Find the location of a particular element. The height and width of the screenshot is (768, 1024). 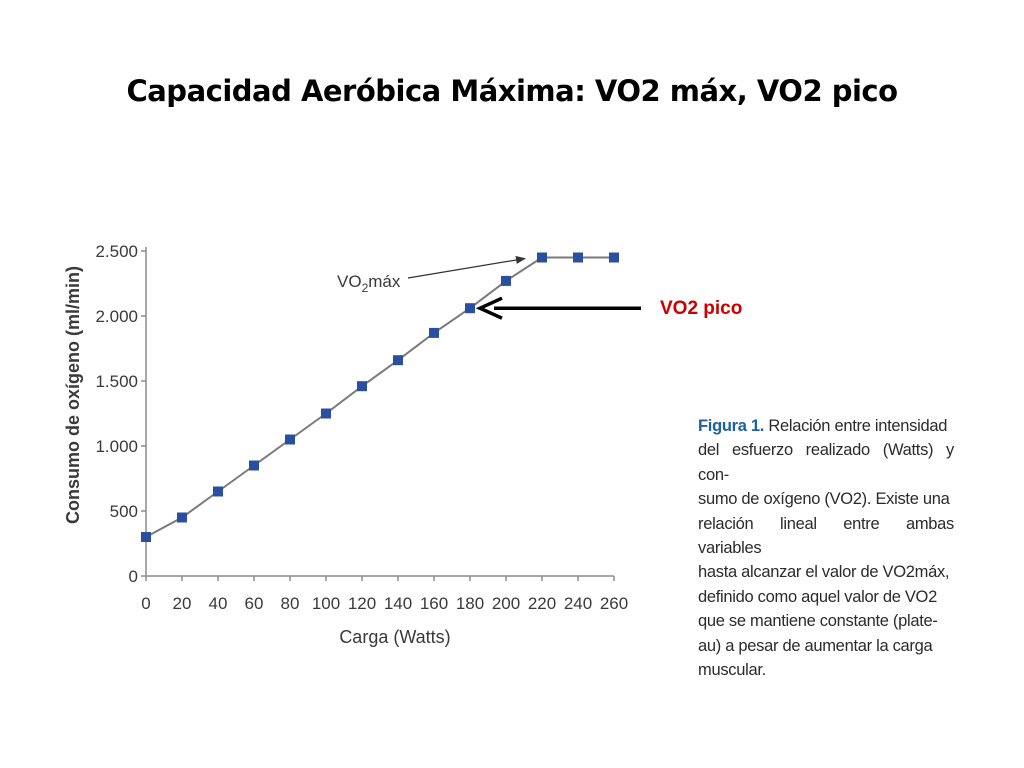

y-tick-label: 0 is located at coordinates (133, 576).